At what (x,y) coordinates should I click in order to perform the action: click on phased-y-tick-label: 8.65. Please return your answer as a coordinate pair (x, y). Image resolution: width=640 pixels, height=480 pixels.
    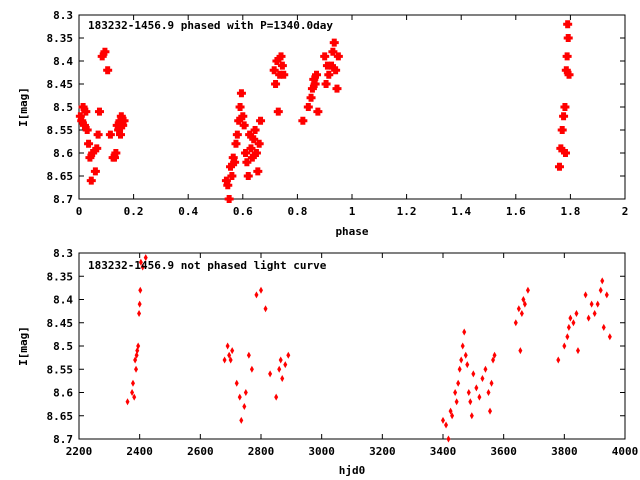
    Looking at the image, I should click on (60, 176).